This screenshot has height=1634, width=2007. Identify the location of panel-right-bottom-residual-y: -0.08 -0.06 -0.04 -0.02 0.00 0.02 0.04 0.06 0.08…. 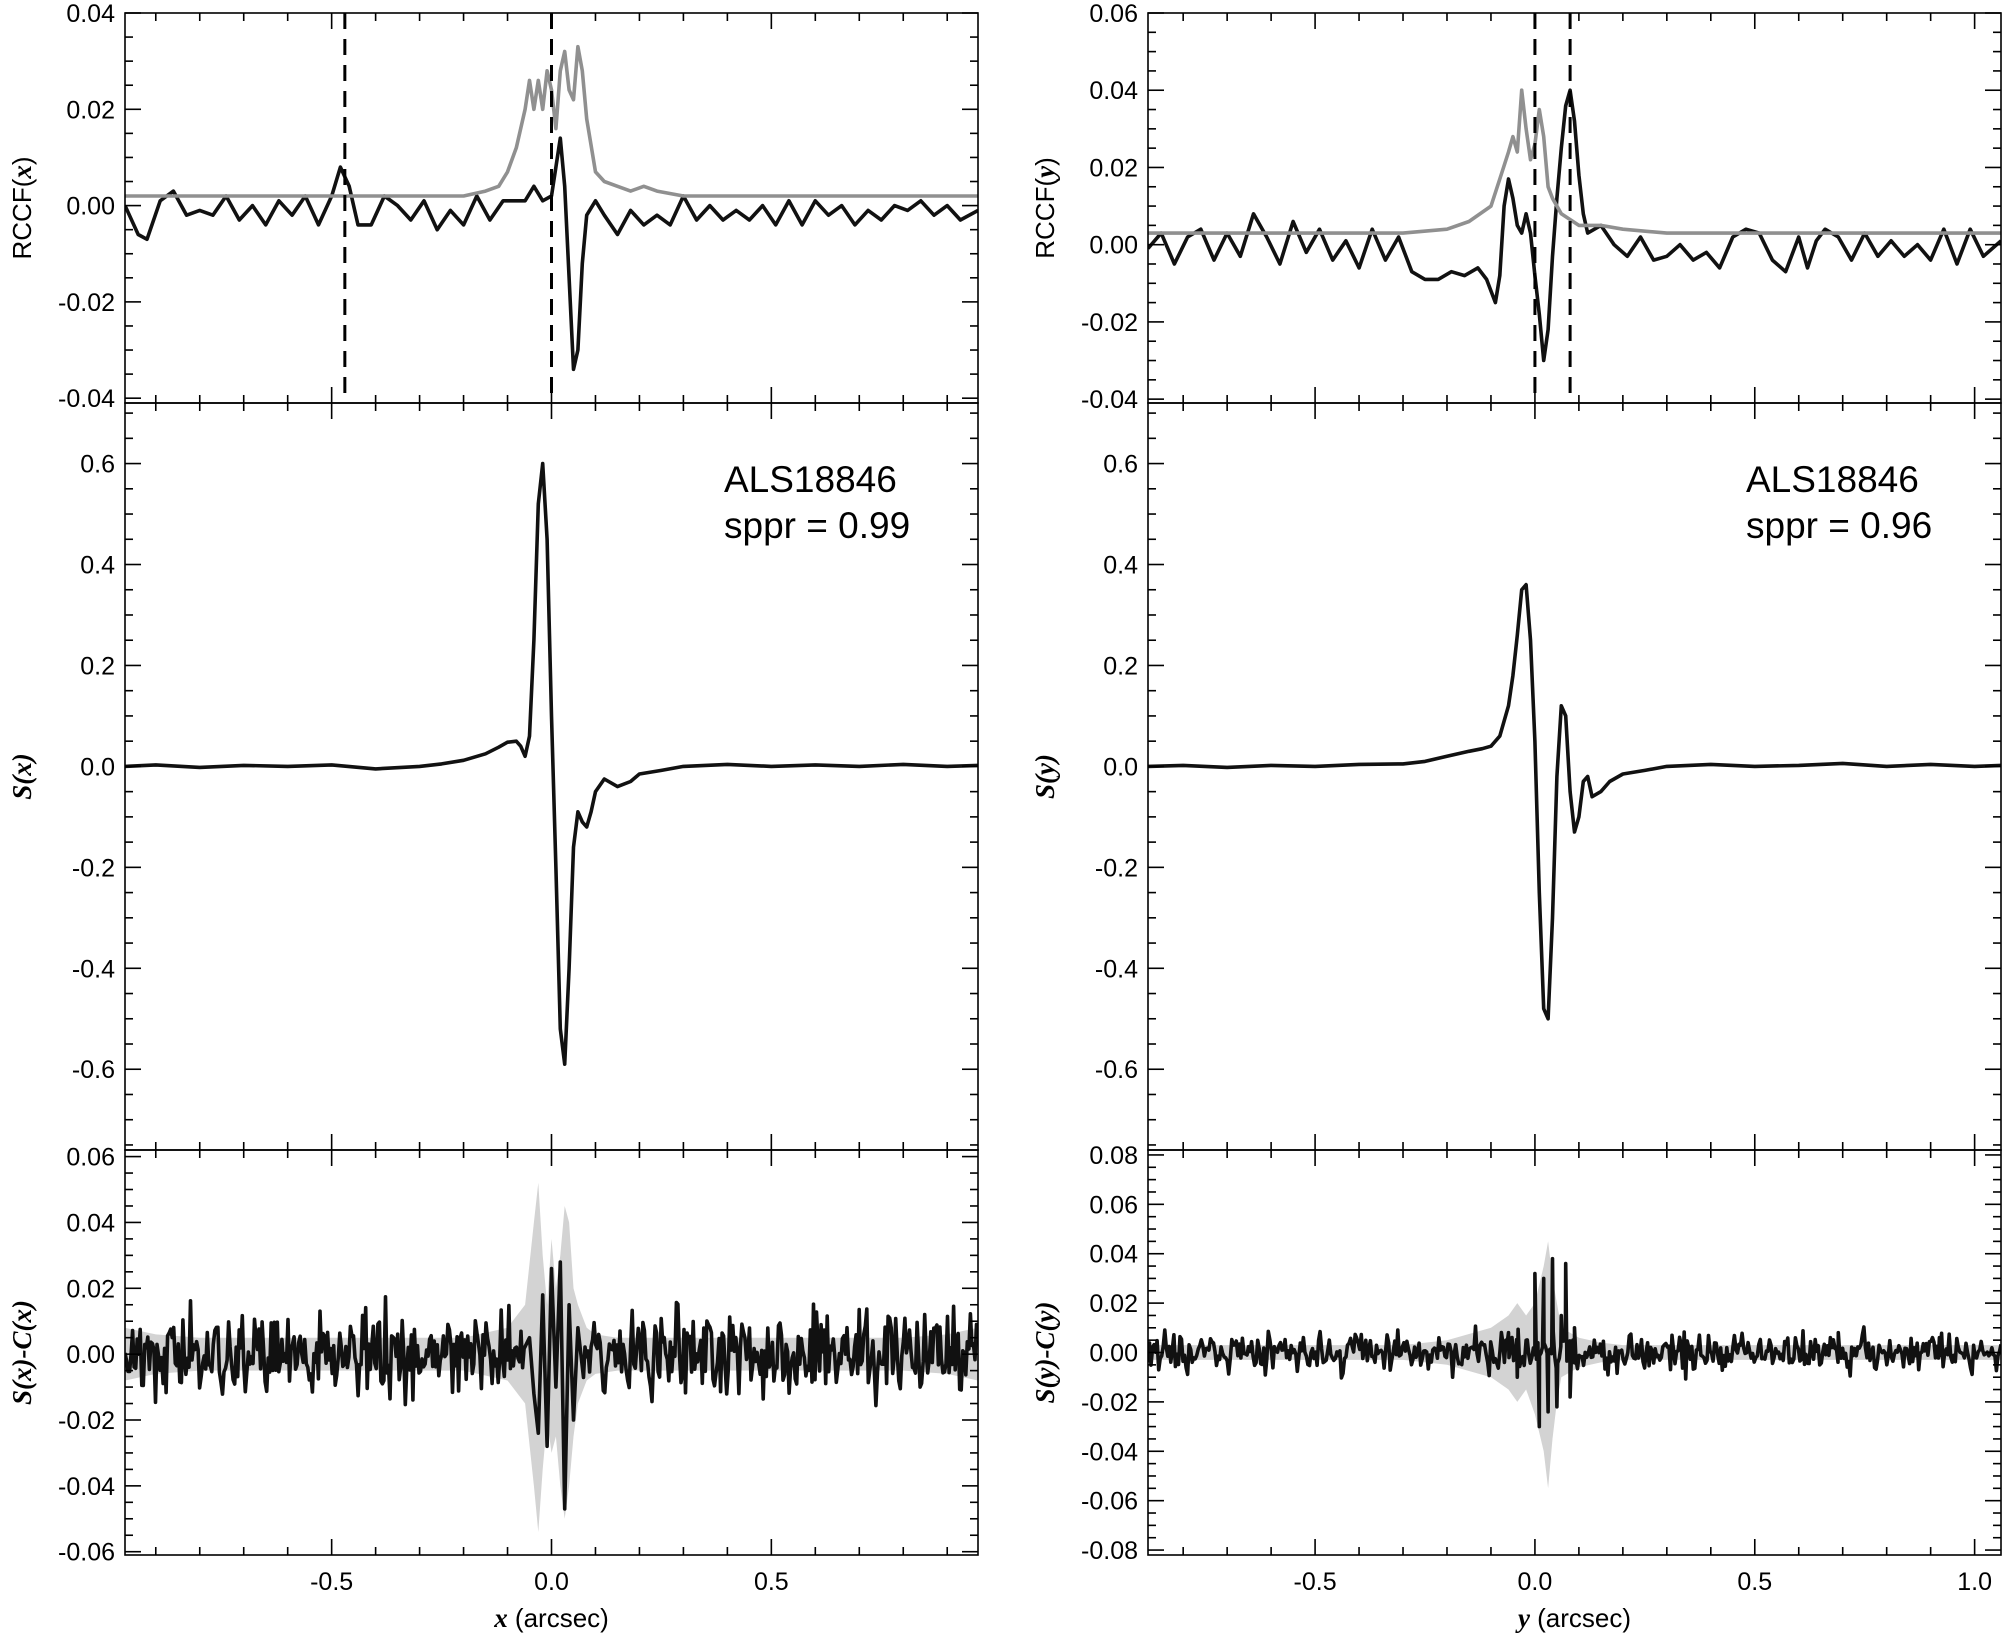
(1516, 1387).